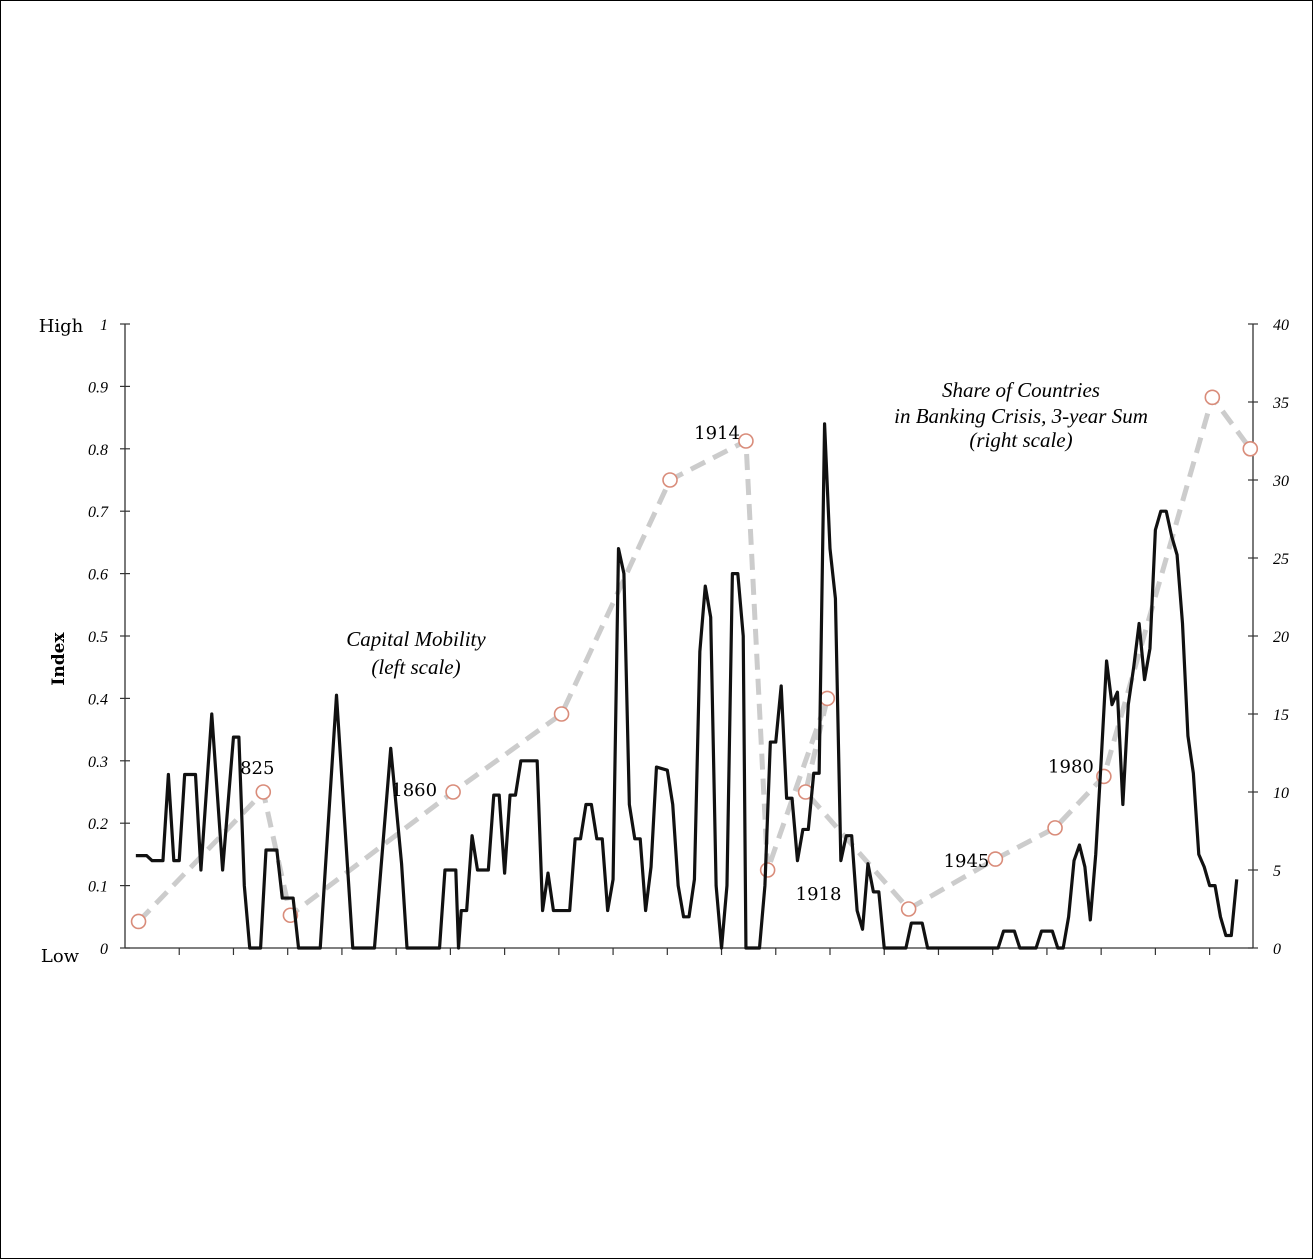  I want to click on left-tick-label: 0.4, so click(98, 699).